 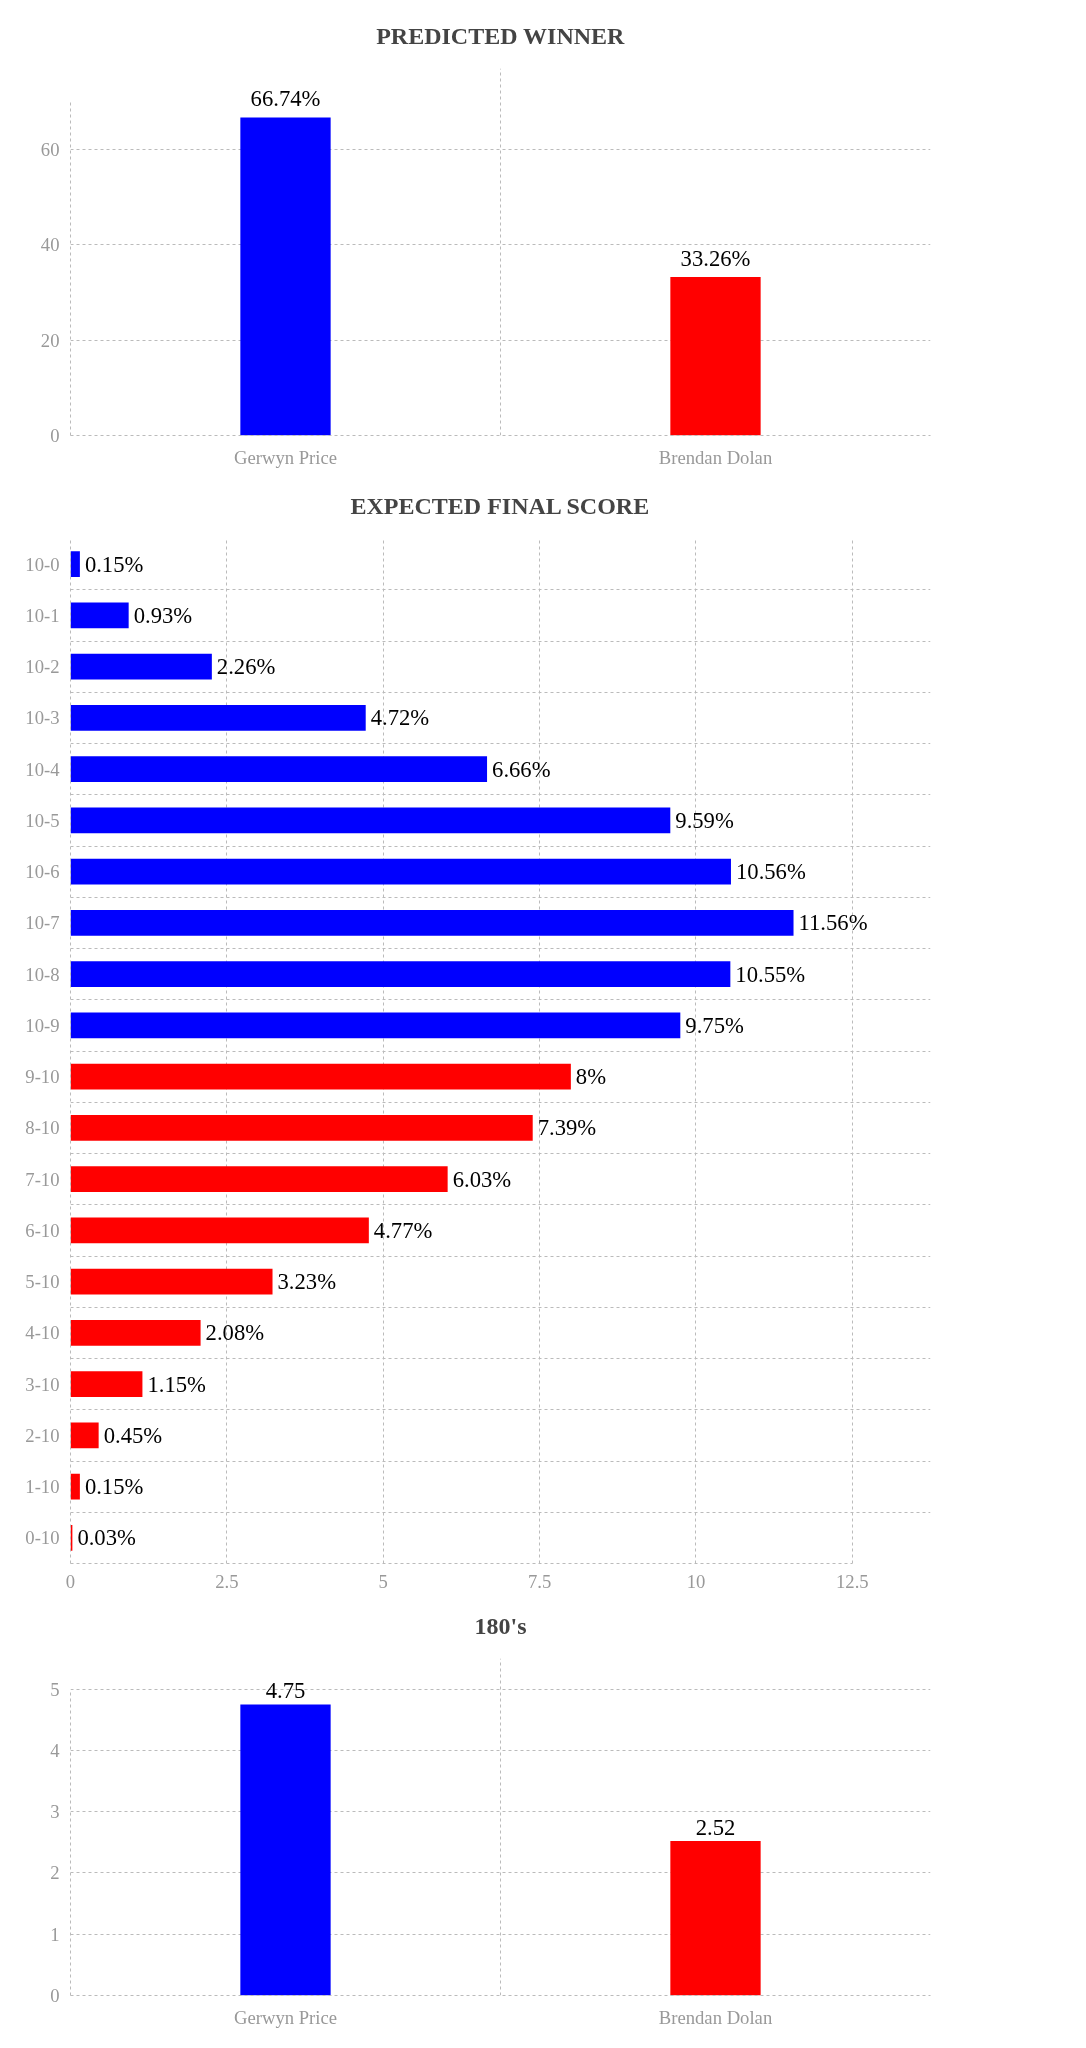 I want to click on data-label: 10.55%, so click(x=770, y=974).